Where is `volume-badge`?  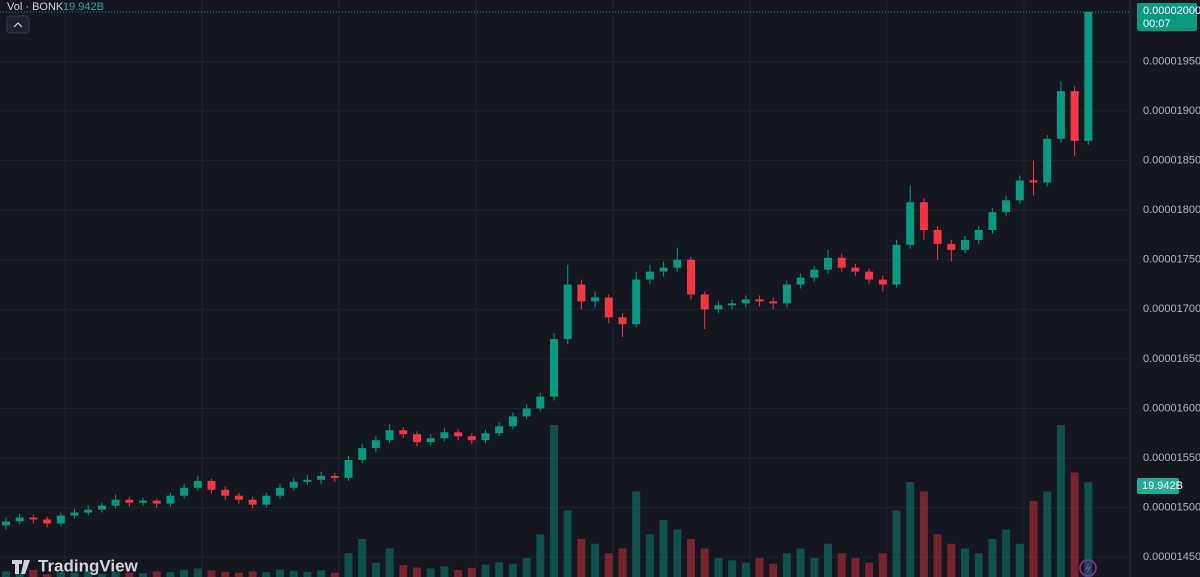 volume-badge is located at coordinates (1158, 486).